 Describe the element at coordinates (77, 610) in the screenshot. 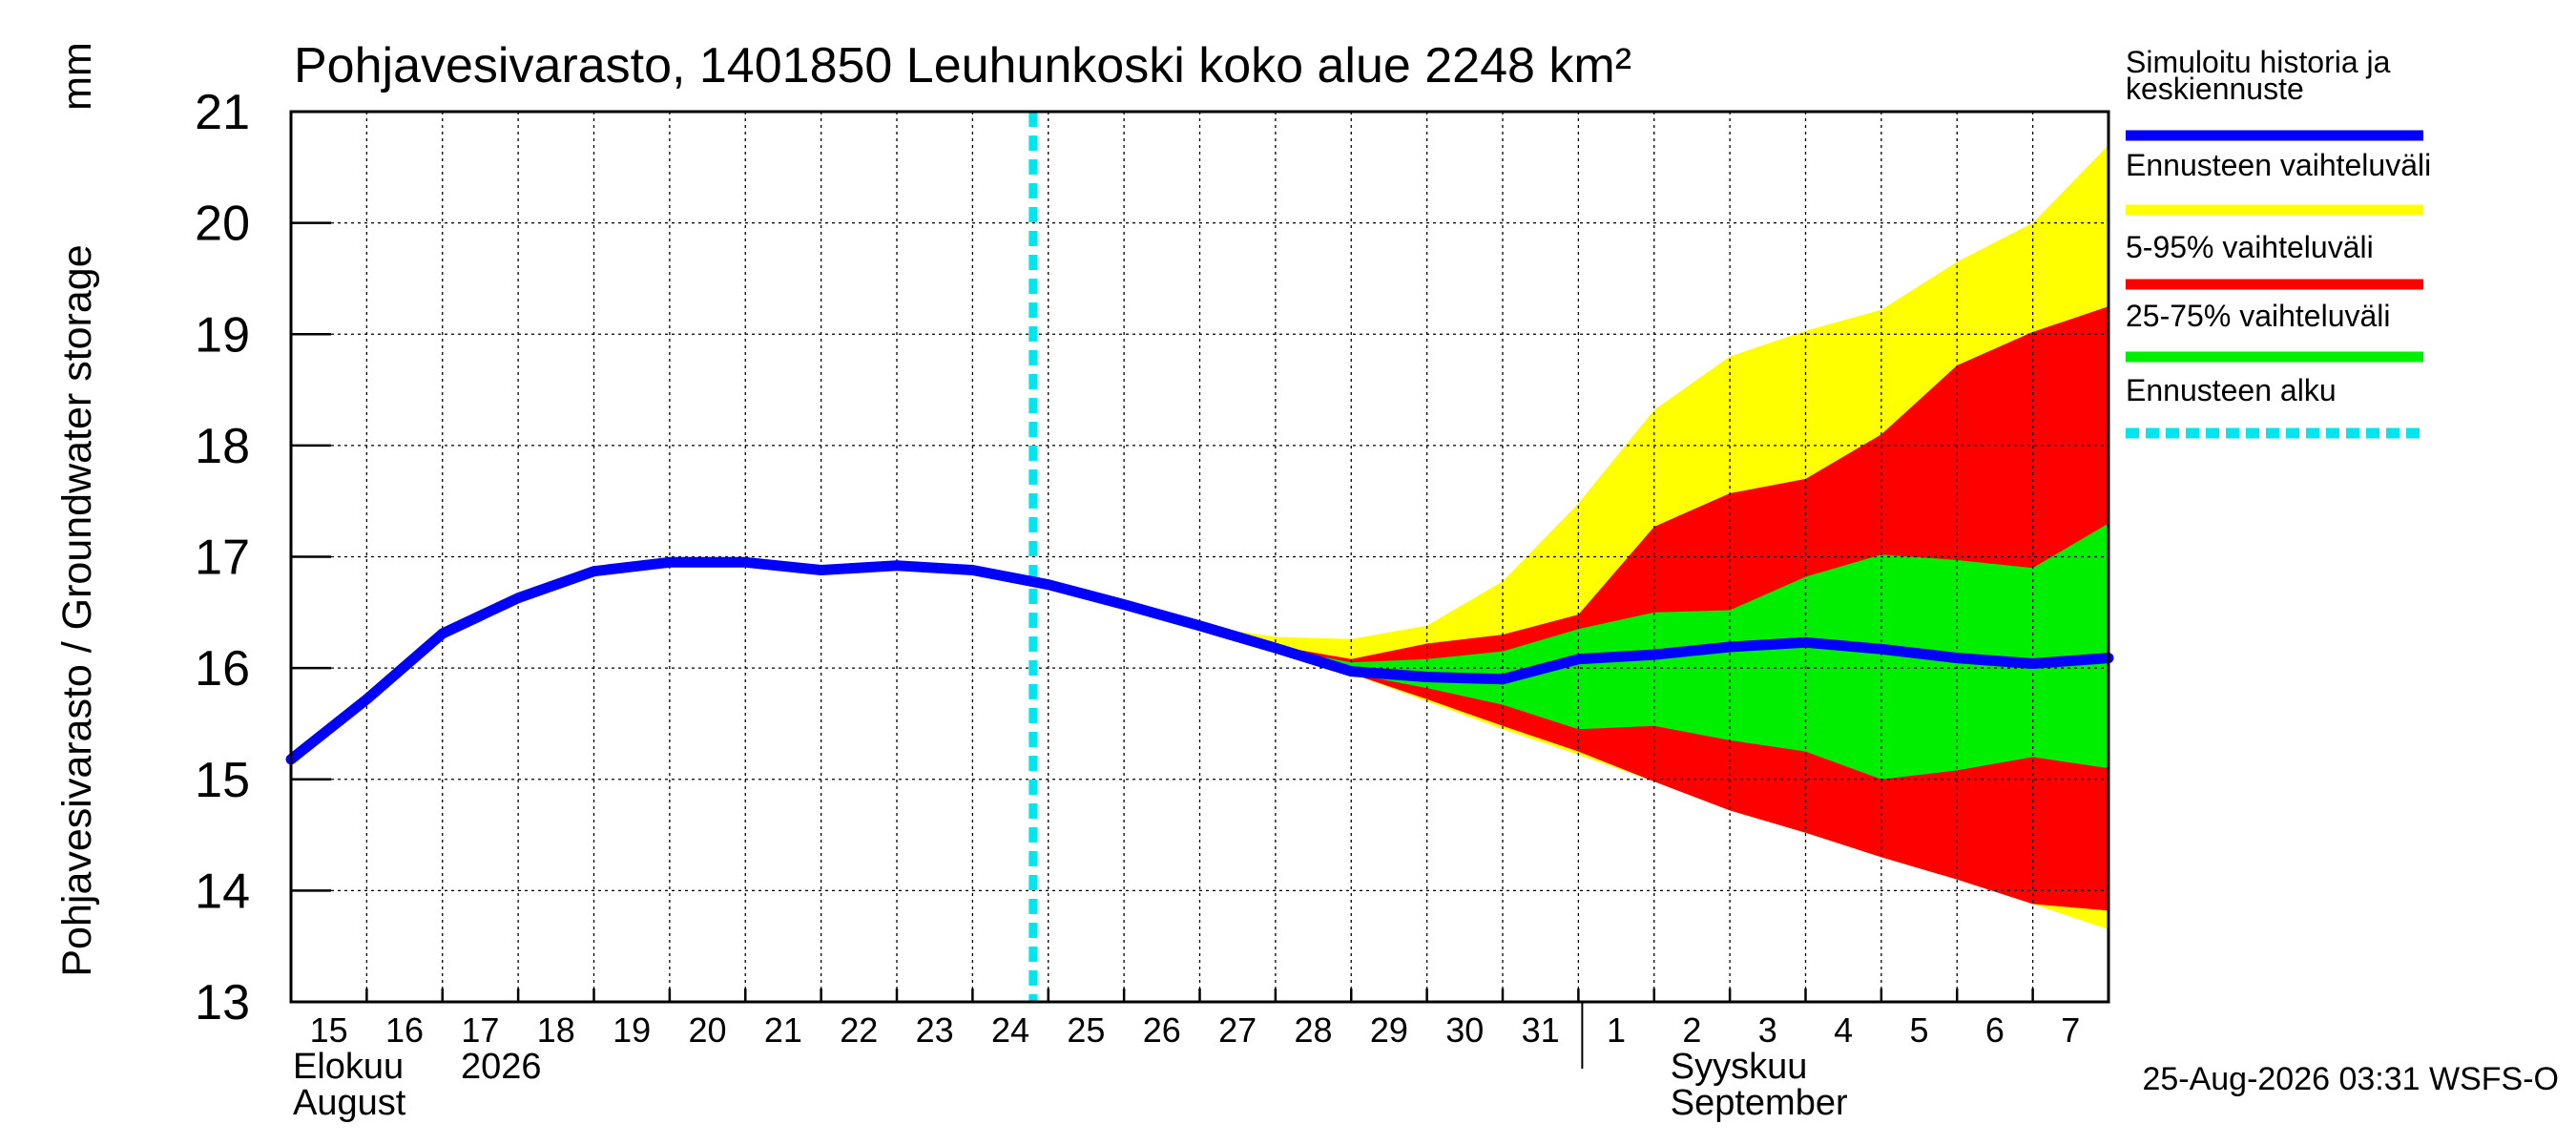

I see `y-axis-label: Pohjavesivarasto / Groundwater storage` at that location.